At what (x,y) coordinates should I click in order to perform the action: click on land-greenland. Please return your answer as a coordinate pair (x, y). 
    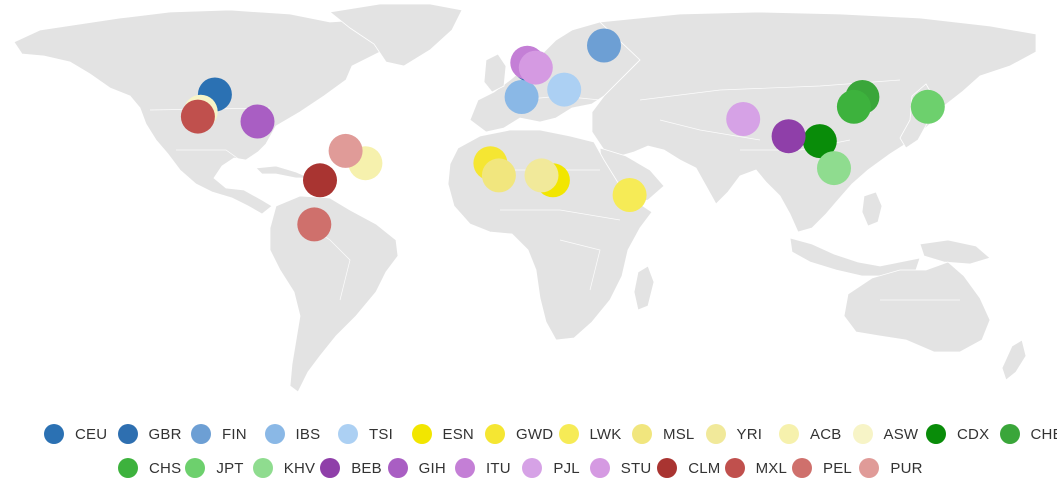
    Looking at the image, I should click on (396, 35).